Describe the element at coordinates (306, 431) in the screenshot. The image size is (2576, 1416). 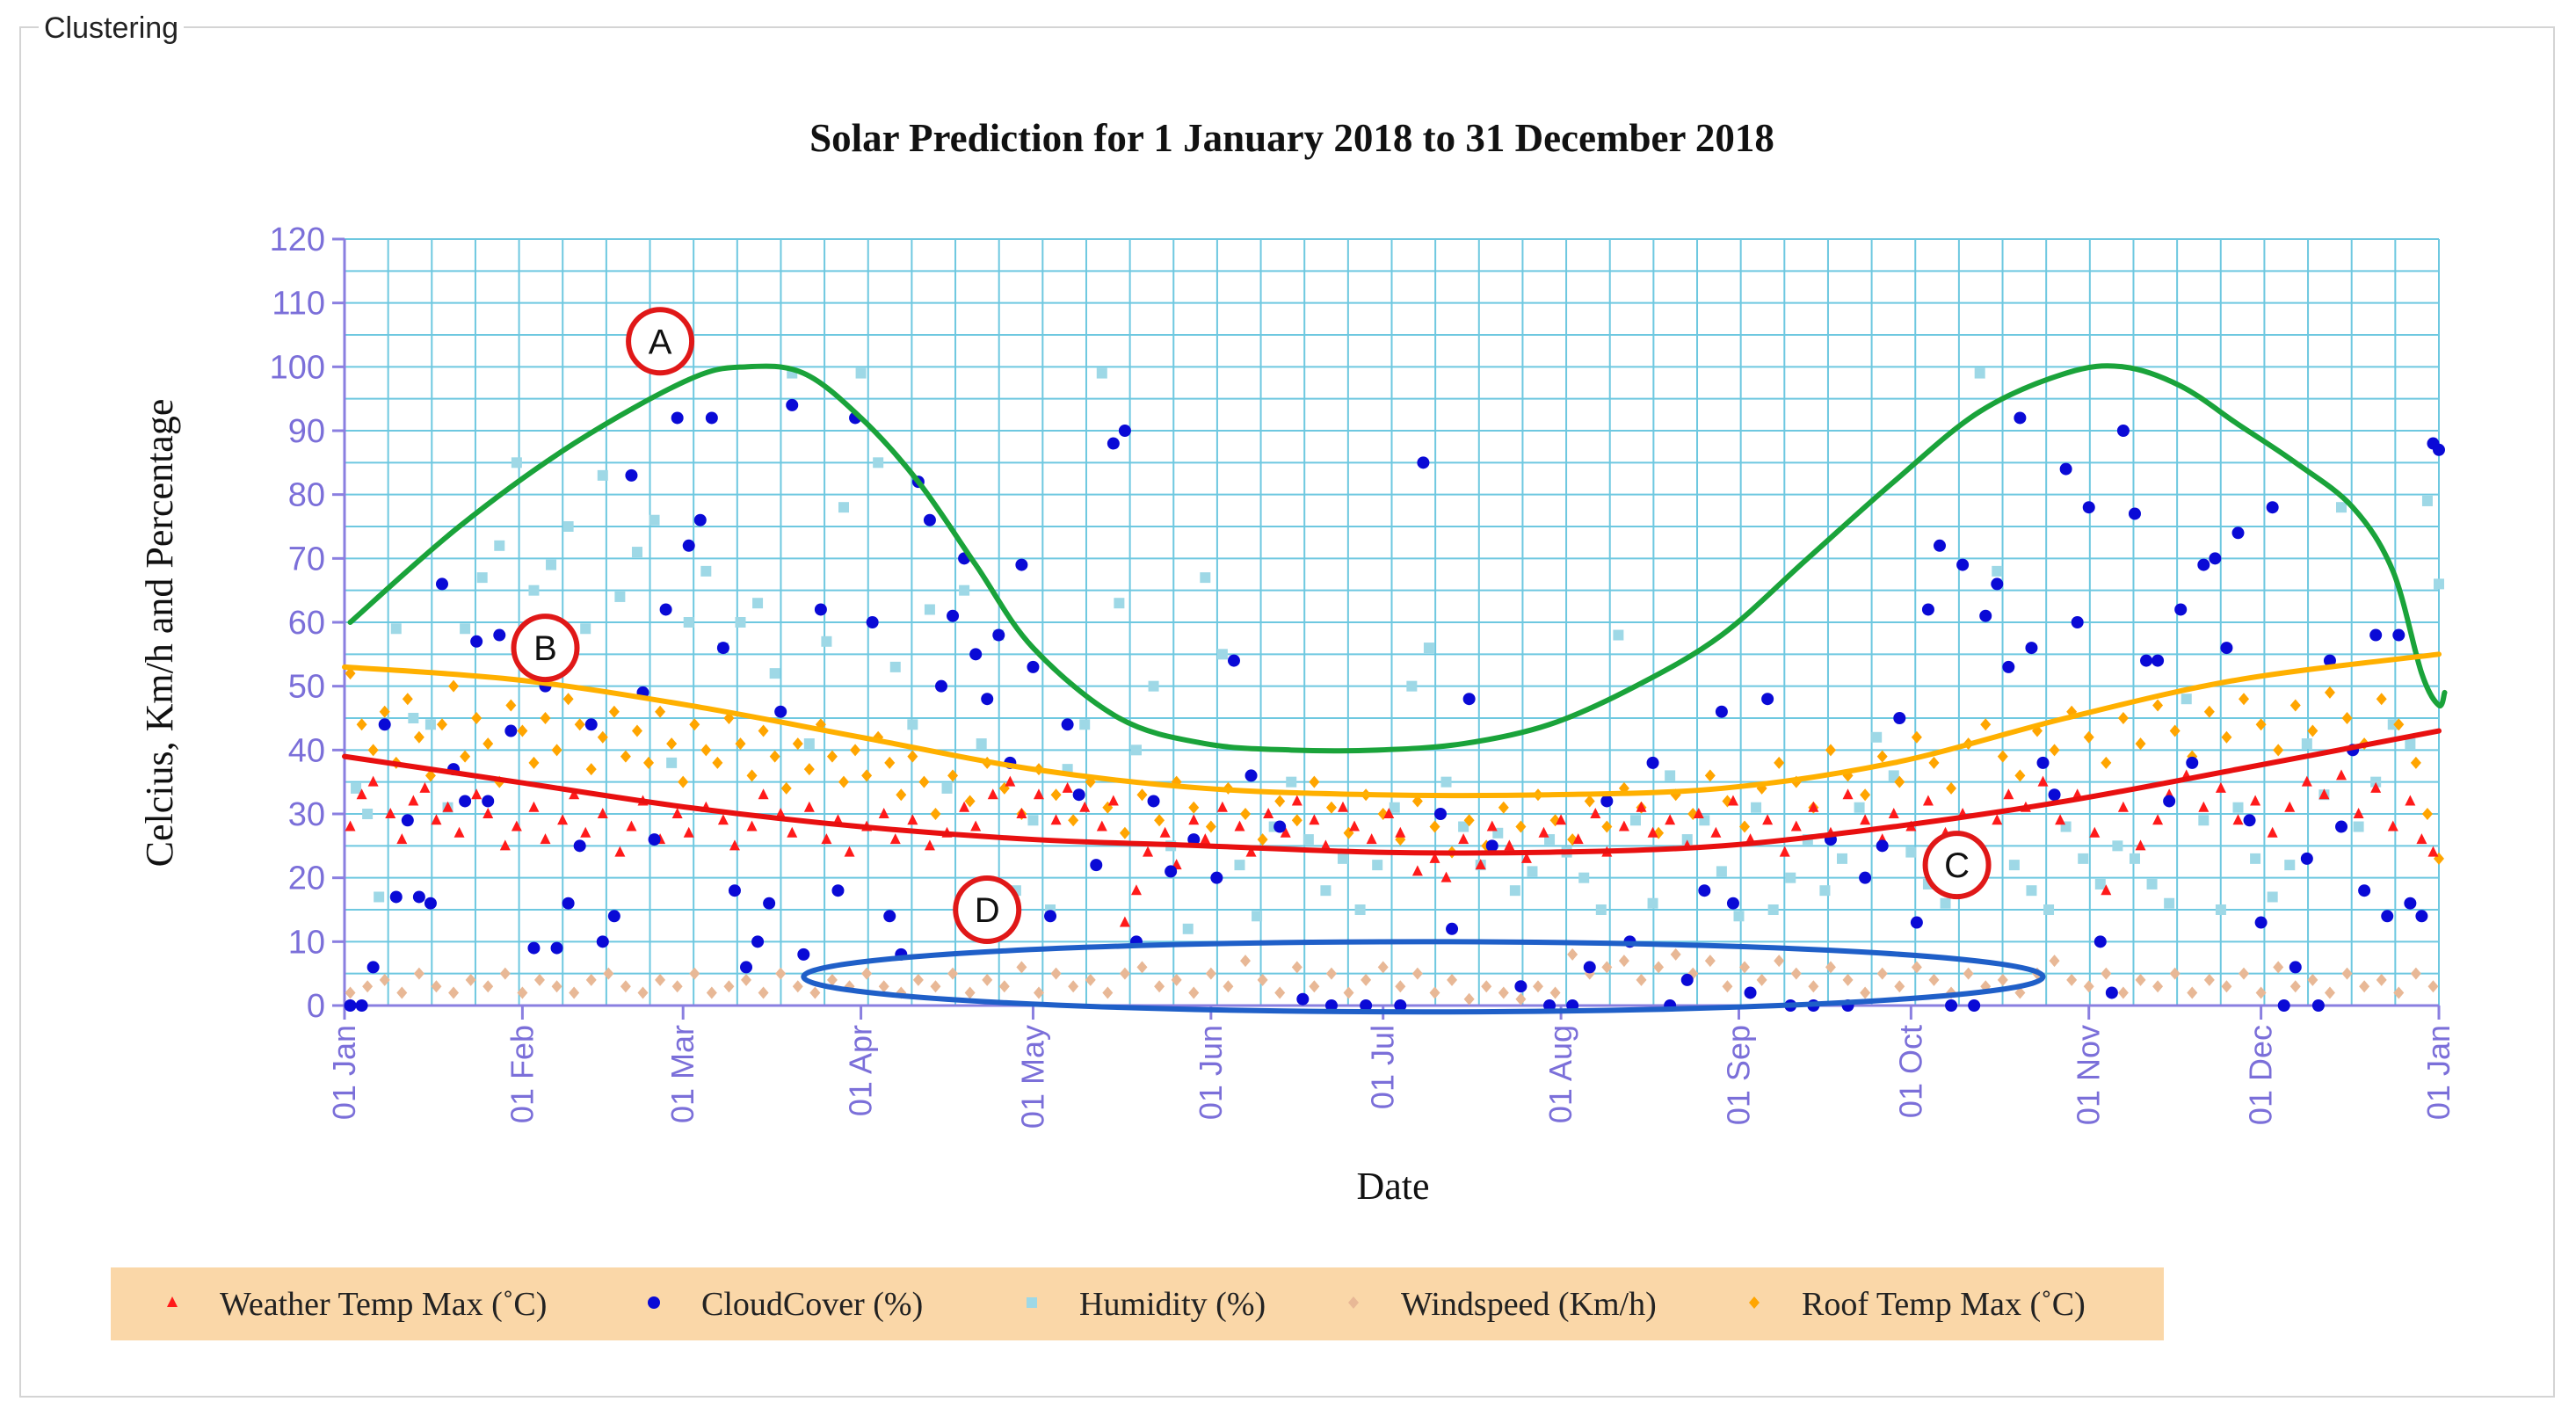
I see `y-tick-label: 90` at that location.